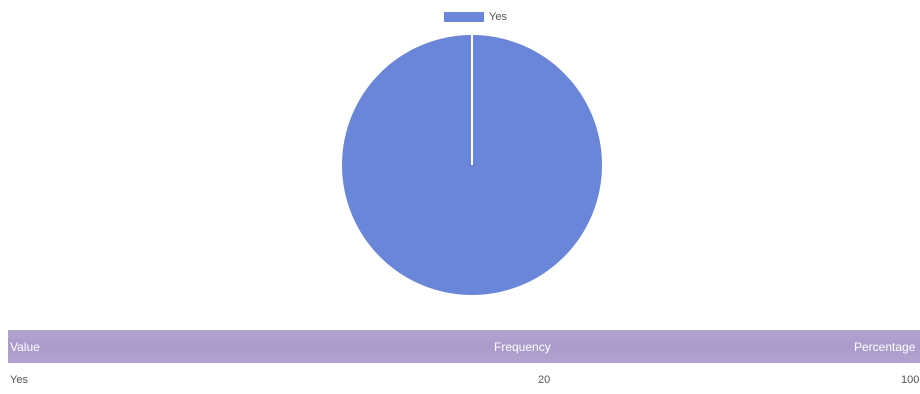 The image size is (920, 394). Describe the element at coordinates (25, 347) in the screenshot. I see `header-value: Value` at that location.